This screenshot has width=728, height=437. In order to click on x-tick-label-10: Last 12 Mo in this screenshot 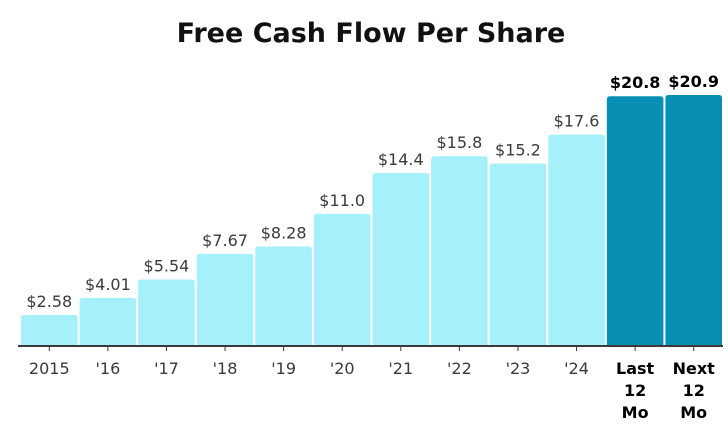, I will do `click(635, 390)`.